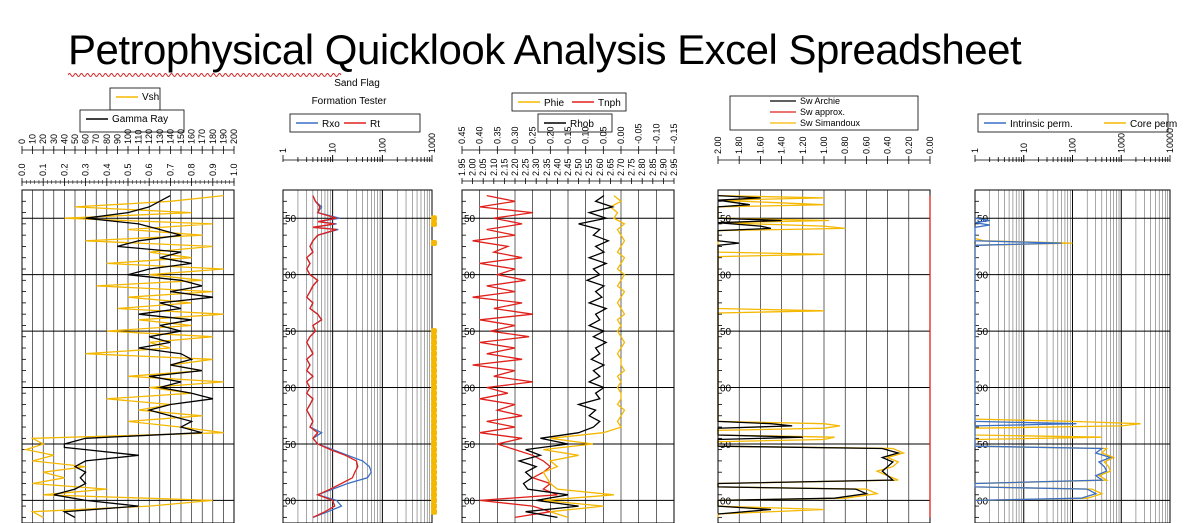 The width and height of the screenshot is (1198, 523). I want to click on top-axis-tick-label: 190, so click(223, 136).